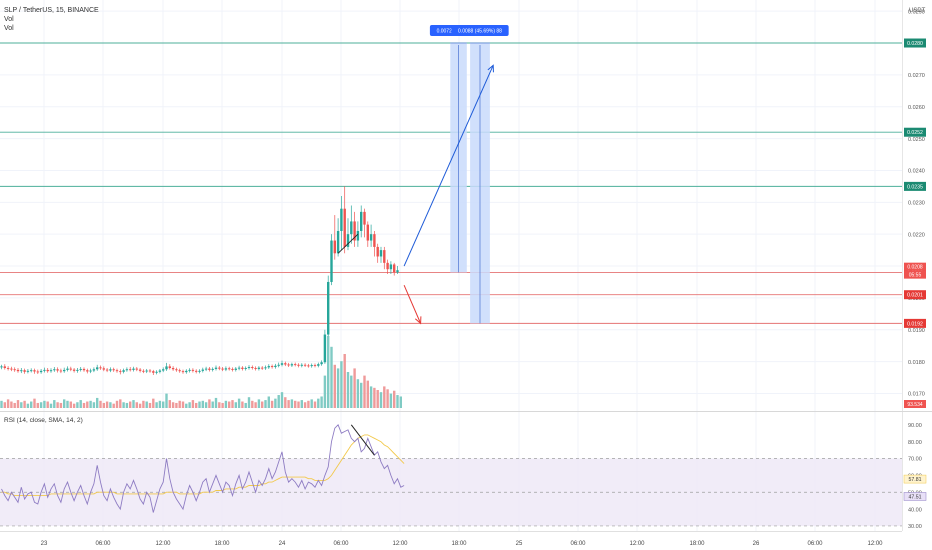 This screenshot has width=932, height=550. I want to click on trend-arrows, so click(448, 194).